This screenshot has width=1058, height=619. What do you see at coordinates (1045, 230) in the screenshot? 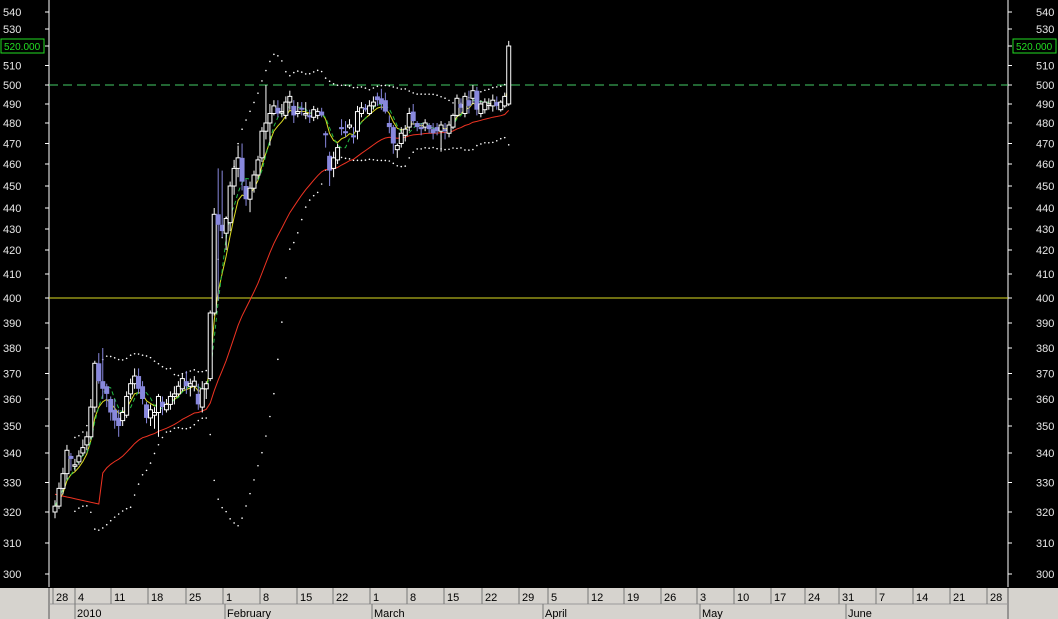
I see `y-tick-right-430: 430` at bounding box center [1045, 230].